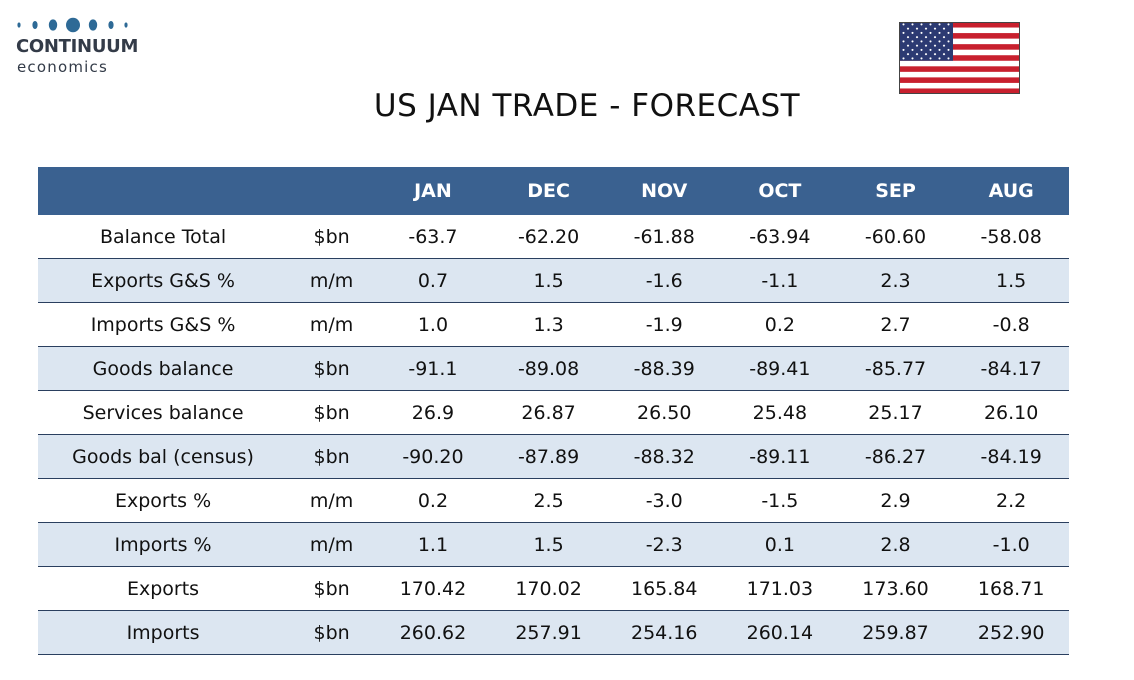 The image size is (1134, 680). Describe the element at coordinates (163, 412) in the screenshot. I see `row-label: Services balance` at that location.